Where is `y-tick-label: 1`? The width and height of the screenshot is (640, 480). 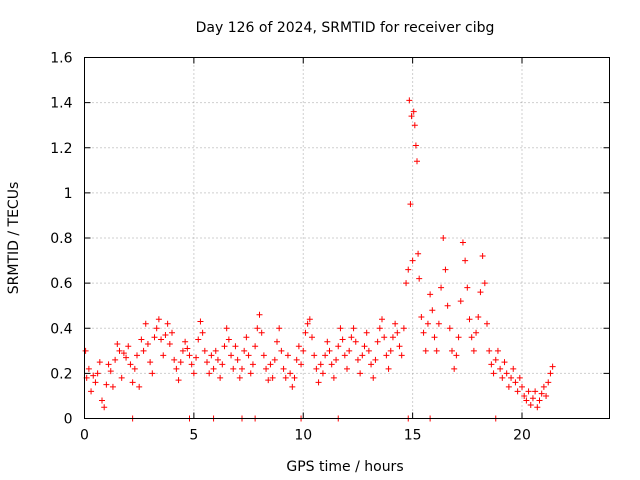
y-tick-label: 1 is located at coordinates (68, 194).